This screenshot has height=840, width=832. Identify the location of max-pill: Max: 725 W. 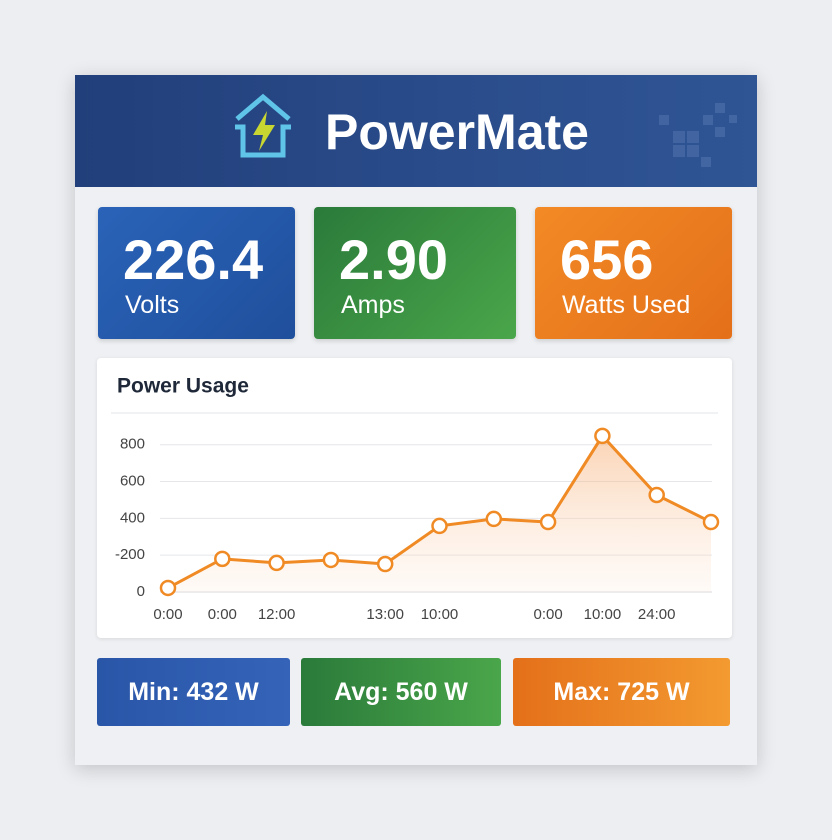
(621, 692).